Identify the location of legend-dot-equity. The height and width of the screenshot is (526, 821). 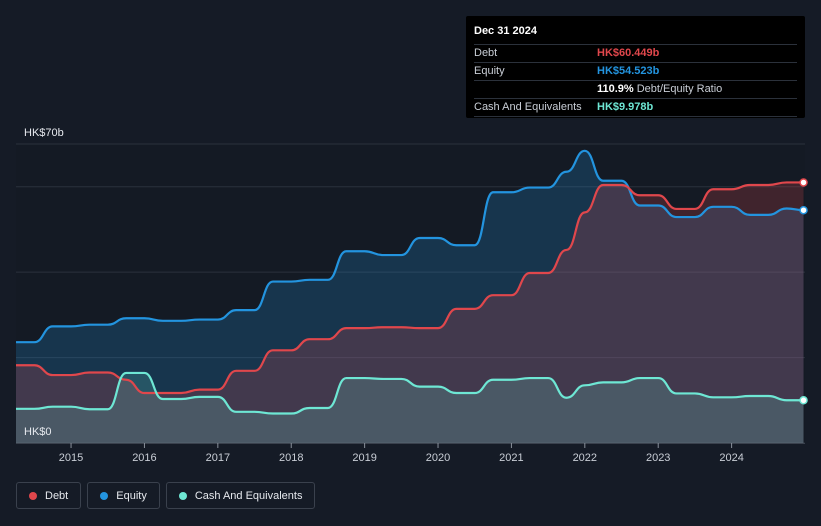
(104, 495).